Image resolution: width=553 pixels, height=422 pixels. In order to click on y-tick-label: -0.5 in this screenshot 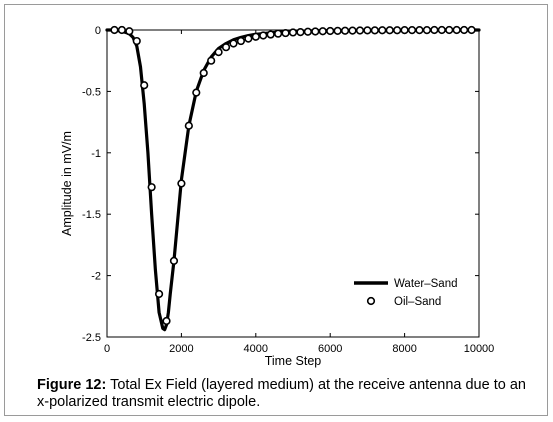, I will do `click(91, 92)`.